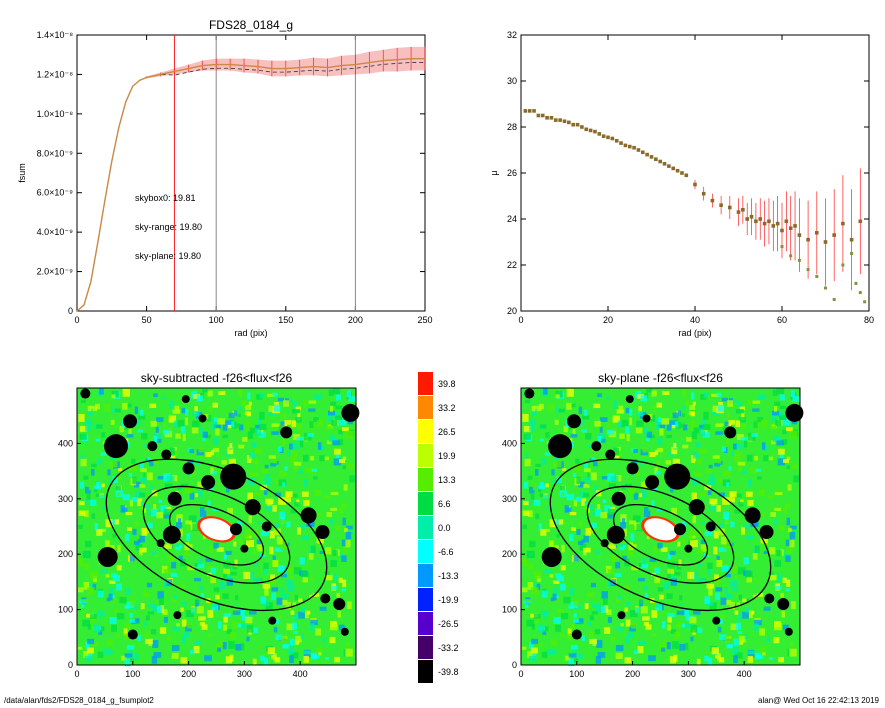  Describe the element at coordinates (65, 499) in the screenshot. I see `y-tick-label: 300` at that location.